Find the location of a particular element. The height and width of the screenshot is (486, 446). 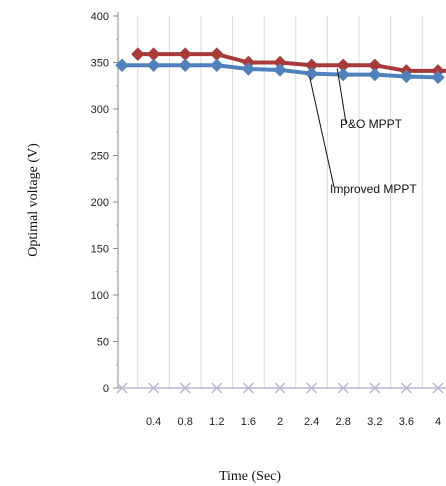

y-tick-label: 150 is located at coordinates (100, 250).